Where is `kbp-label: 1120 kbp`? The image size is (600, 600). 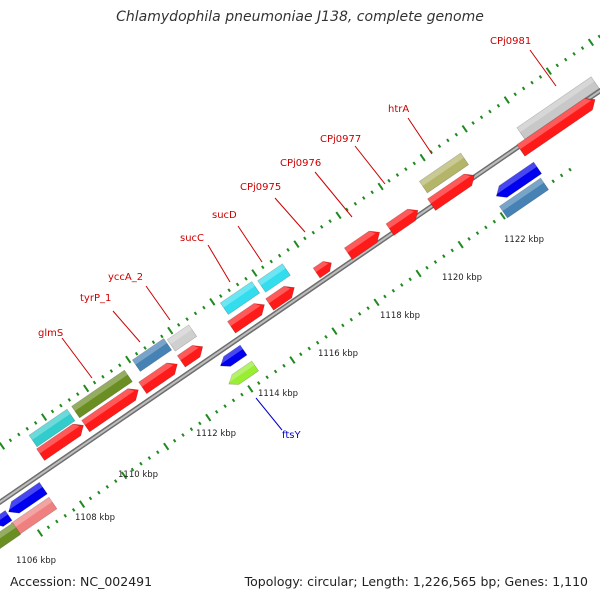
kbp-label: 1120 kbp is located at coordinates (462, 278).